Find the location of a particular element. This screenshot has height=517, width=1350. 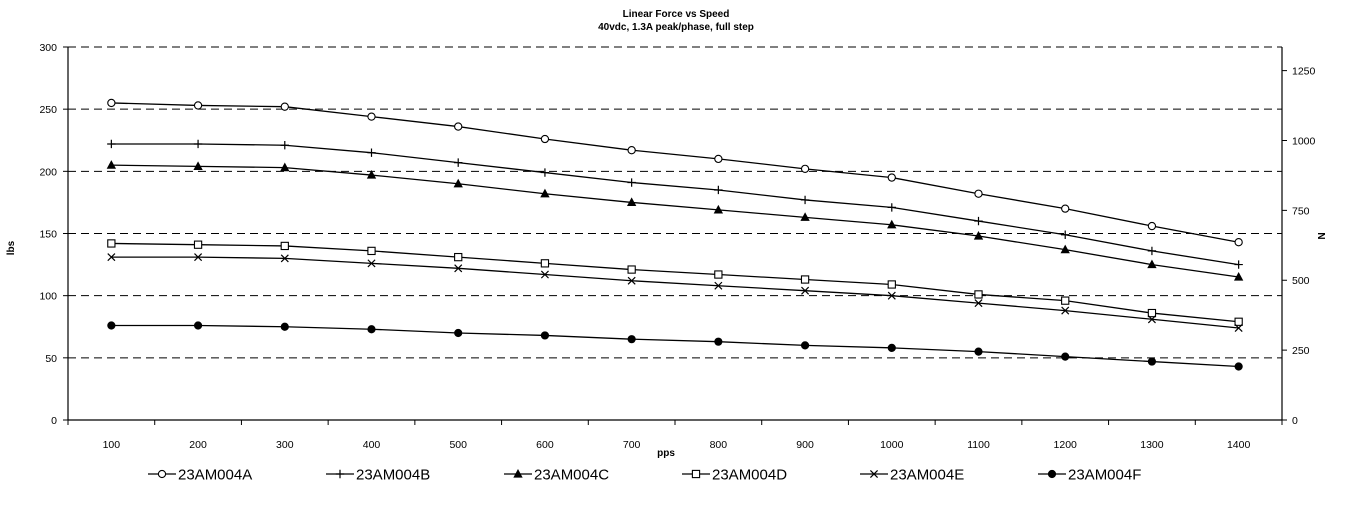

y2-tick-label-750: 750 is located at coordinates (1301, 211).